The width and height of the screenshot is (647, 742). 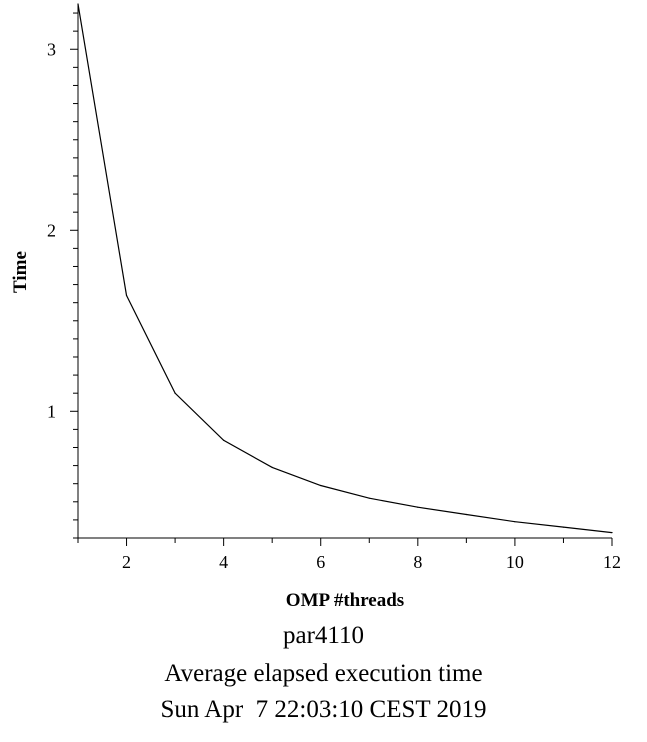 I want to click on y-tick-label: 1, so click(x=51, y=411).